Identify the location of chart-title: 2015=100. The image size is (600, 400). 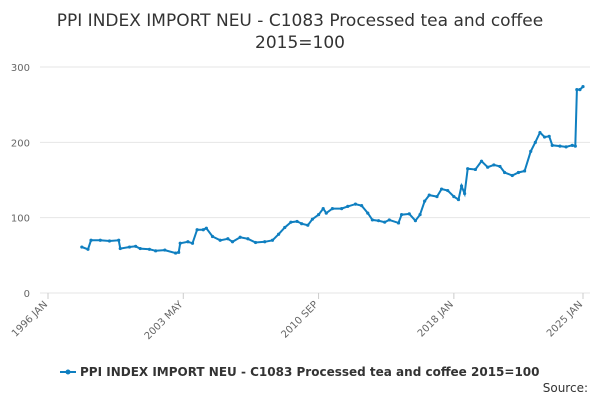
(300, 43).